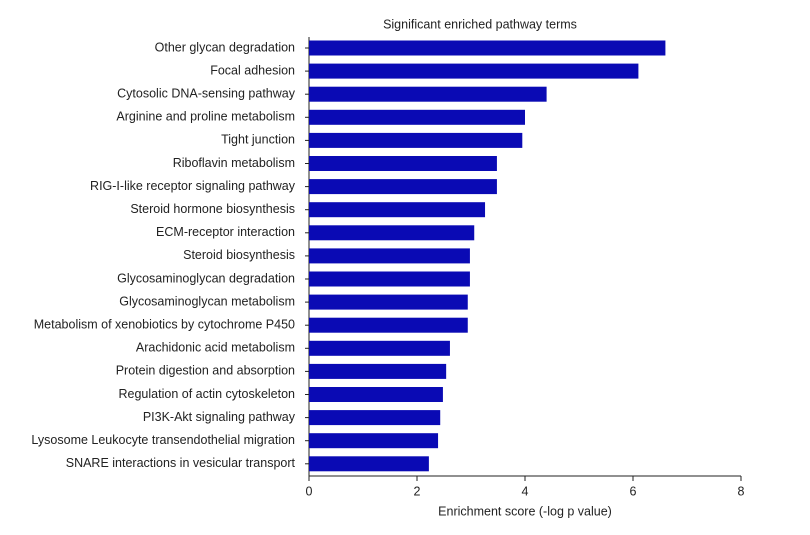 This screenshot has width=810, height=535. I want to click on y-tick-label: ECM-receptor interaction, so click(225, 232).